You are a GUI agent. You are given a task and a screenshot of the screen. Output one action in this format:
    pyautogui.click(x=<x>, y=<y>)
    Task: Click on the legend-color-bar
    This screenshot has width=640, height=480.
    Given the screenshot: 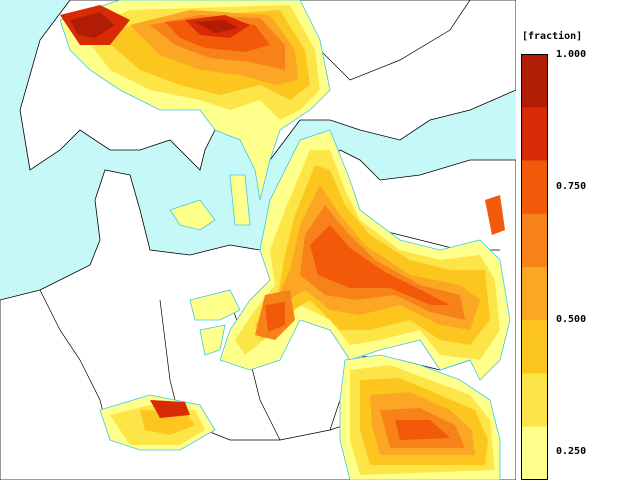 What is the action you would take?
    pyautogui.click(x=534, y=267)
    